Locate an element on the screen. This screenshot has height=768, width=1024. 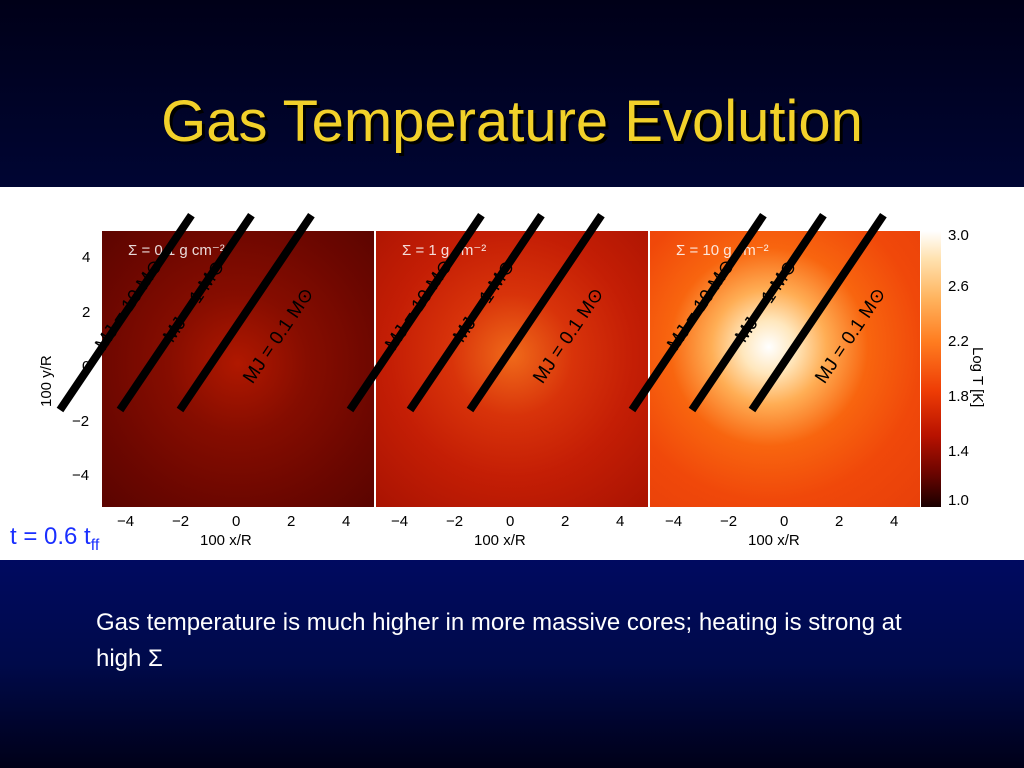
panel-sigma-10: Σ = 10 g cm⁻² is located at coordinates (785, 369).